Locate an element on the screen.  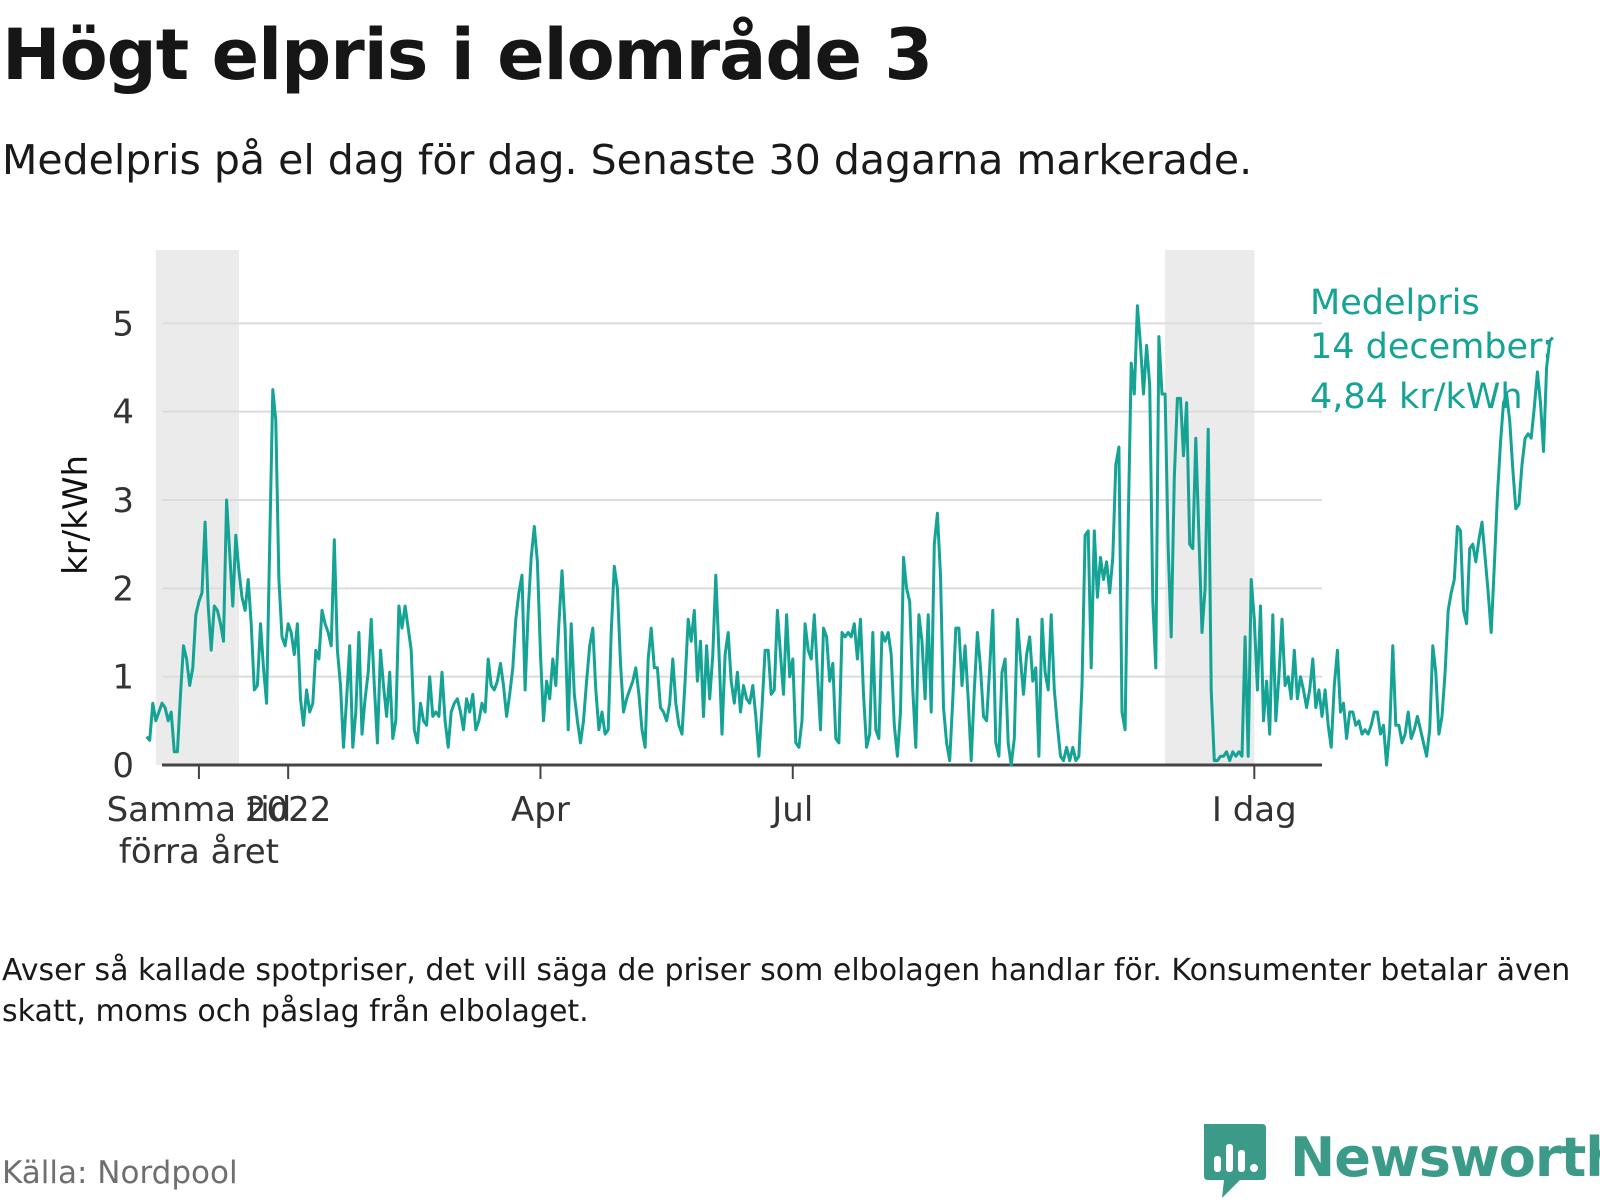
annotation-text: Medelpris 14 december: 4,84 kr/kWh is located at coordinates (1432, 350).